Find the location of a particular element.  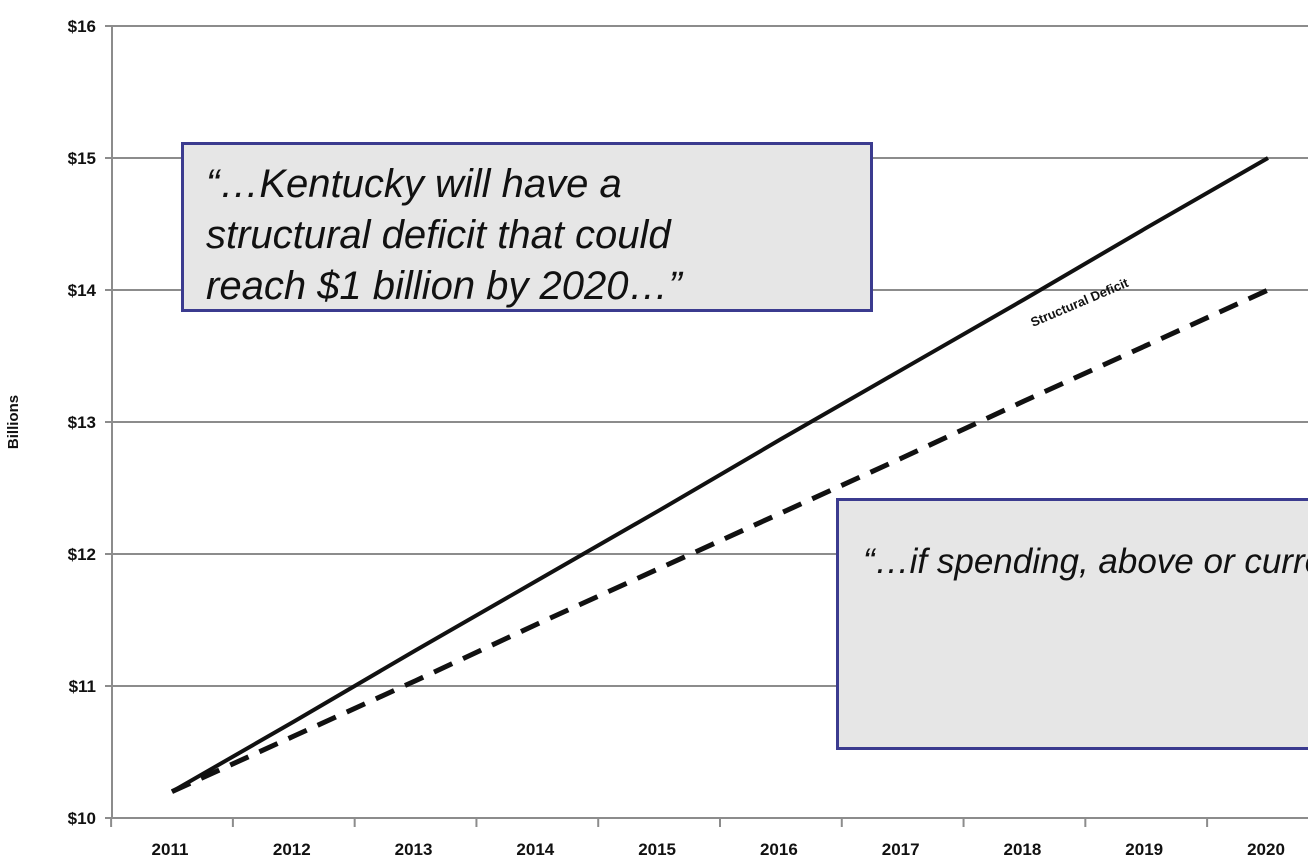

y-tick-label: $14 is located at coordinates (82, 290).